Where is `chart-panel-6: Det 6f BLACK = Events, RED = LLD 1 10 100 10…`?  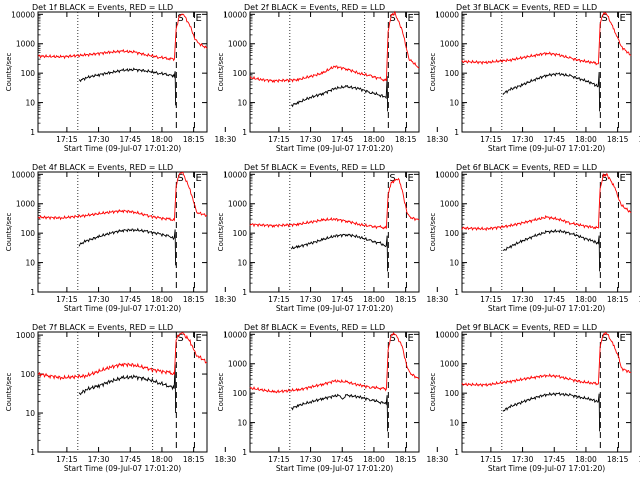 chart-panel-6: Det 6f BLACK = Events, RED = LLD 1 10 100 10… is located at coordinates (534, 238).